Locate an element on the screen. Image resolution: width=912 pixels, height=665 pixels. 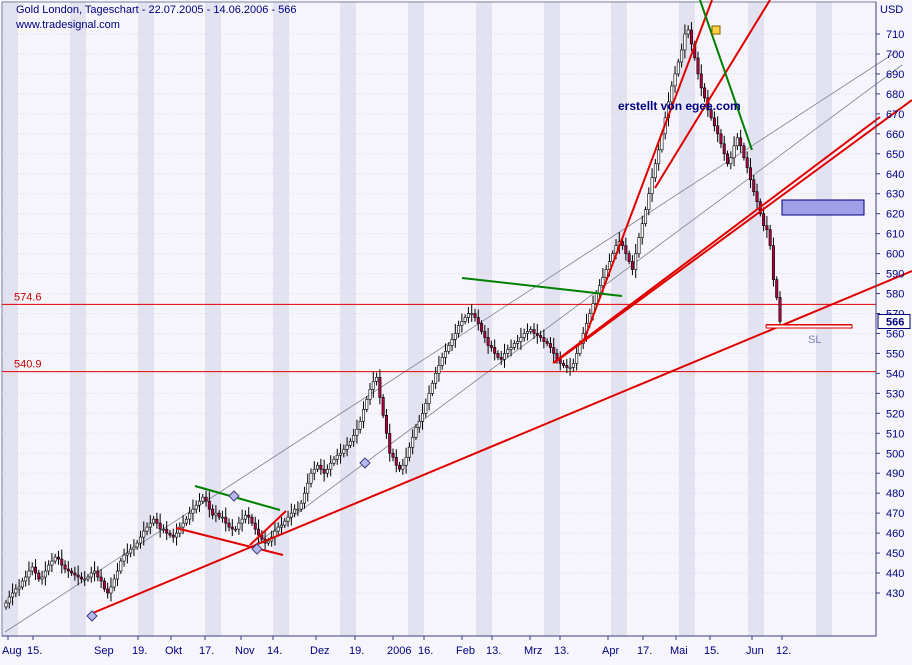
x-tick-label: 13. is located at coordinates (561, 651).